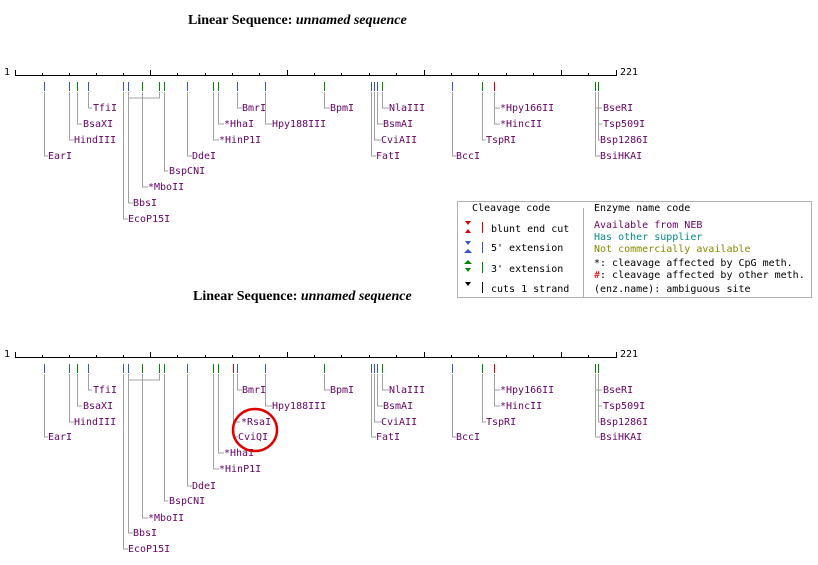 Image resolution: width=818 pixels, height=565 pixels. What do you see at coordinates (256, 422) in the screenshot?
I see `label-rsai: *RsaI` at bounding box center [256, 422].